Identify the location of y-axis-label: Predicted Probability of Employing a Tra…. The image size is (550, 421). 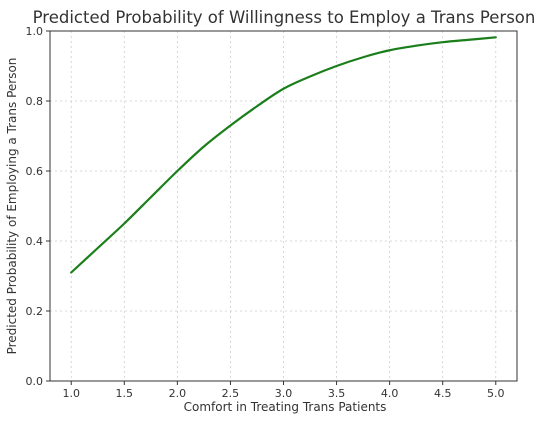
(12, 206).